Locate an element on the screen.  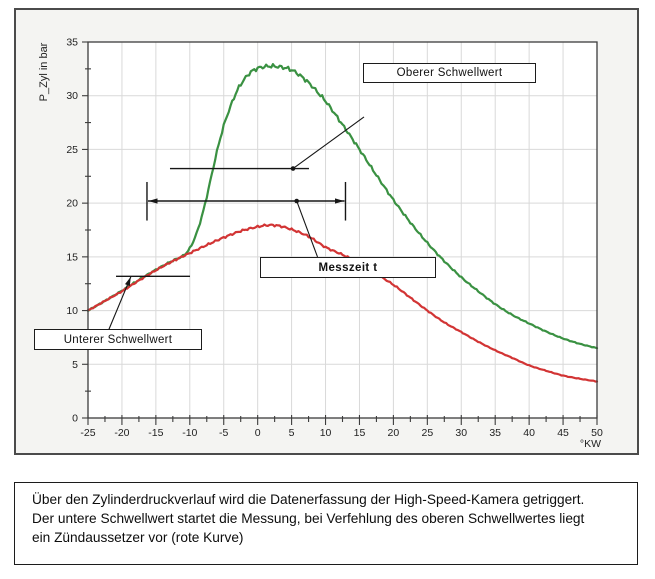
svg-text: -15 is located at coordinates (155, 433).